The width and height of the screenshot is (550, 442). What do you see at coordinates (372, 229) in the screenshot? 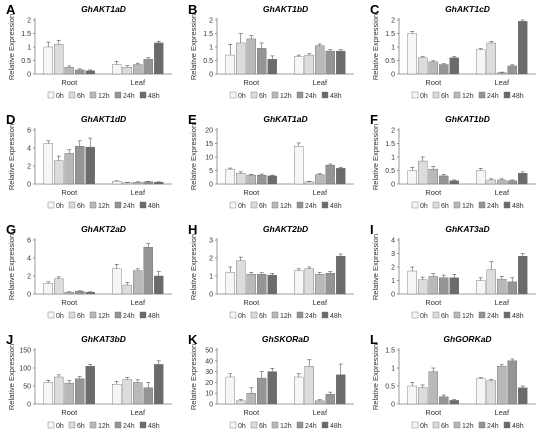
I see `panel-letter: I` at bounding box center [372, 229].